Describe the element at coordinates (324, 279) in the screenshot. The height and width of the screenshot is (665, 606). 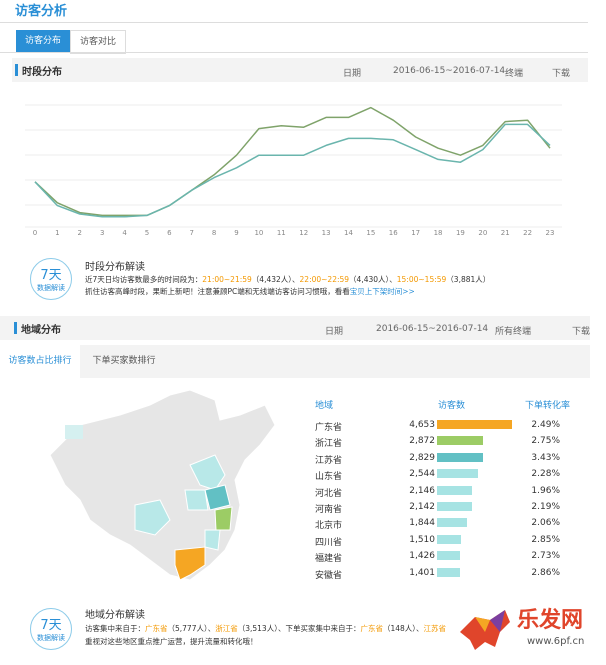
I see `highlight: 22:00~22:59` at that location.